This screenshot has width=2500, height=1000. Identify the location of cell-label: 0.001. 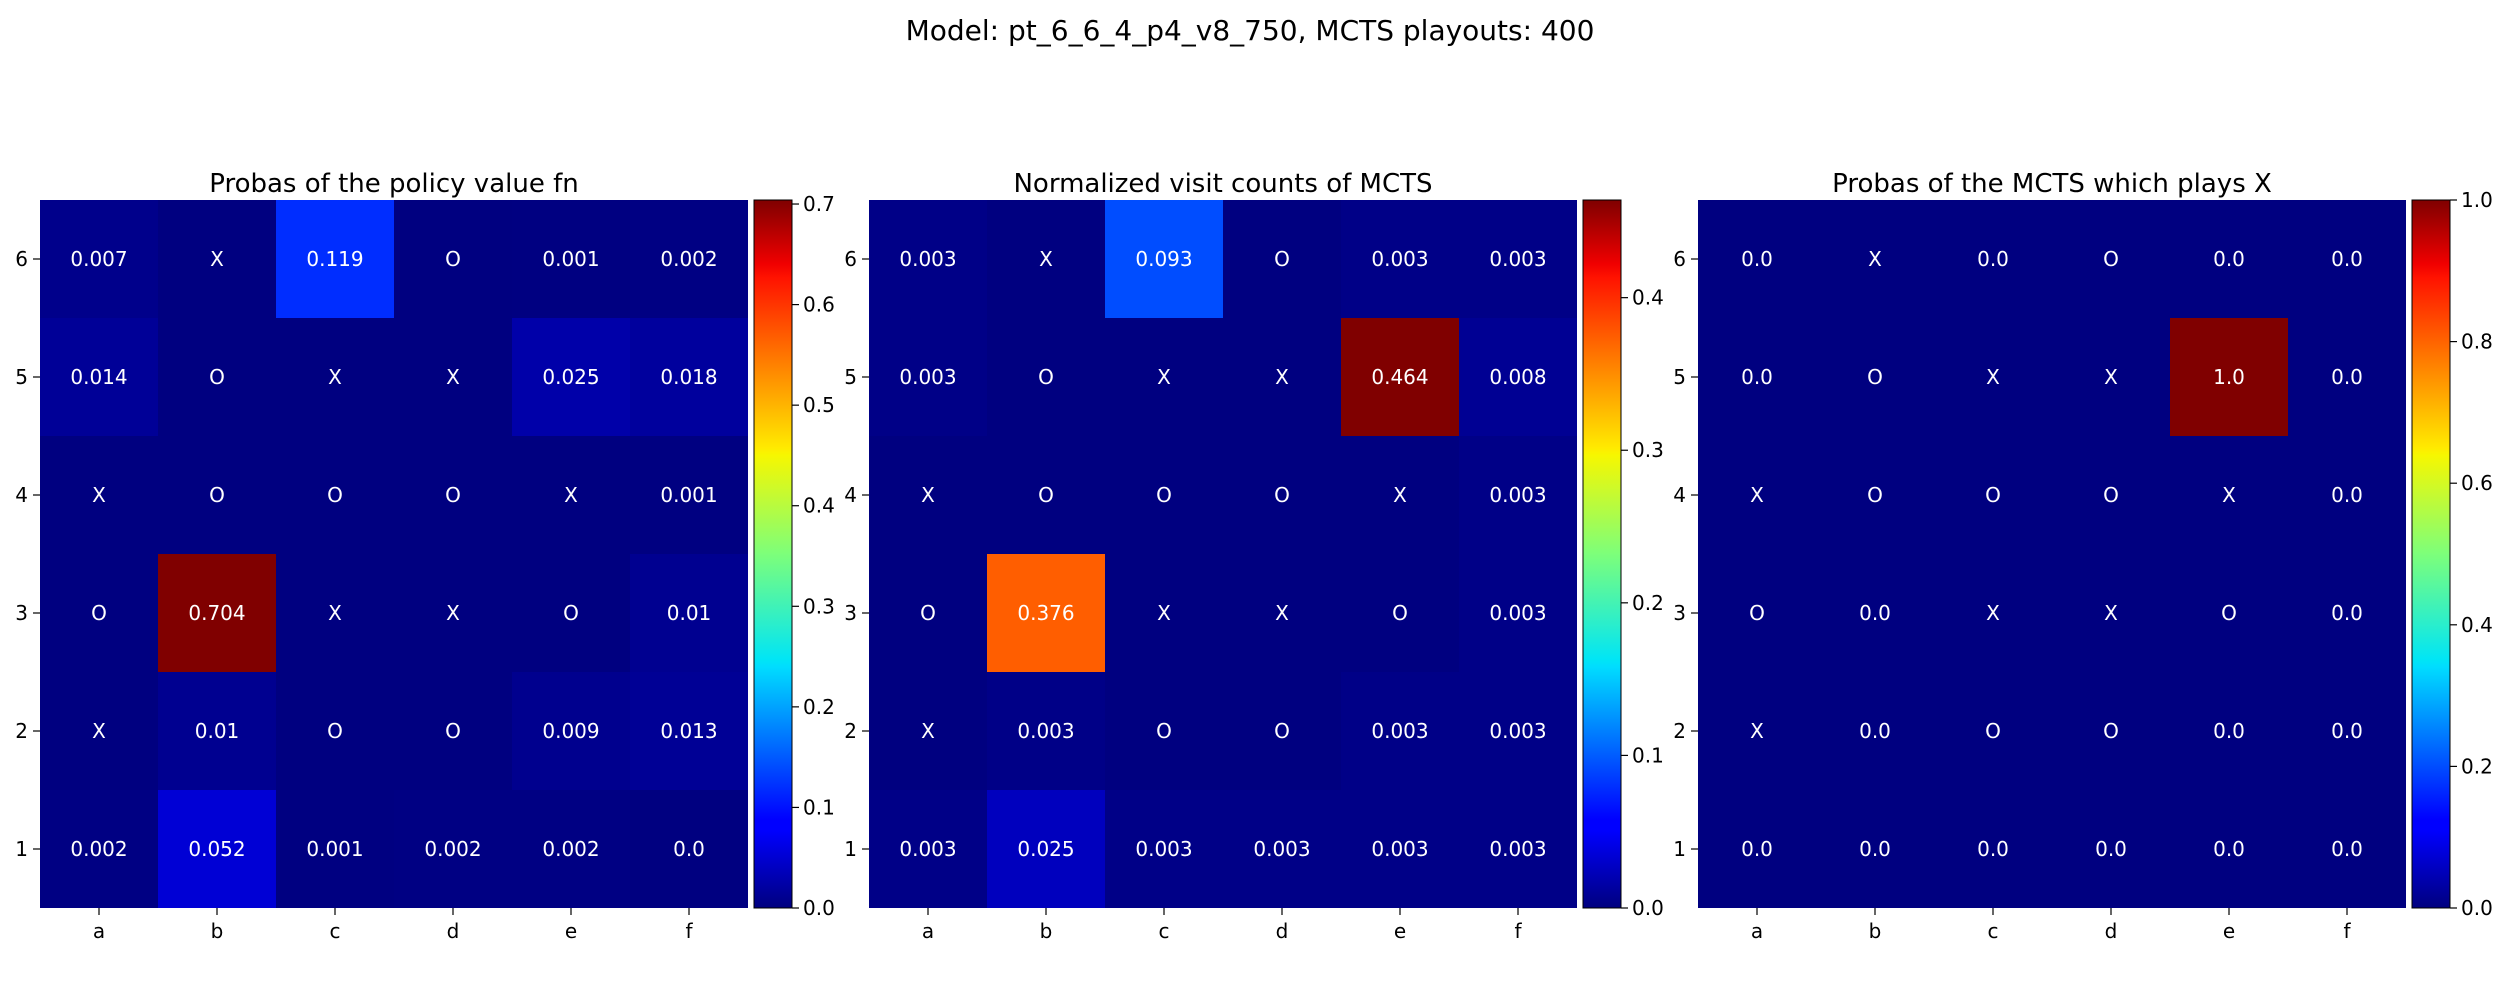
(688, 495).